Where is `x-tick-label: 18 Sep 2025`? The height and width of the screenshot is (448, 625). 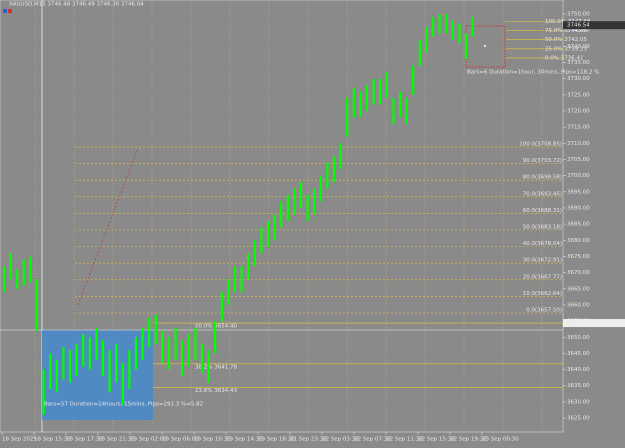 x-tick-label: 18 Sep 2025 is located at coordinates (19, 440).